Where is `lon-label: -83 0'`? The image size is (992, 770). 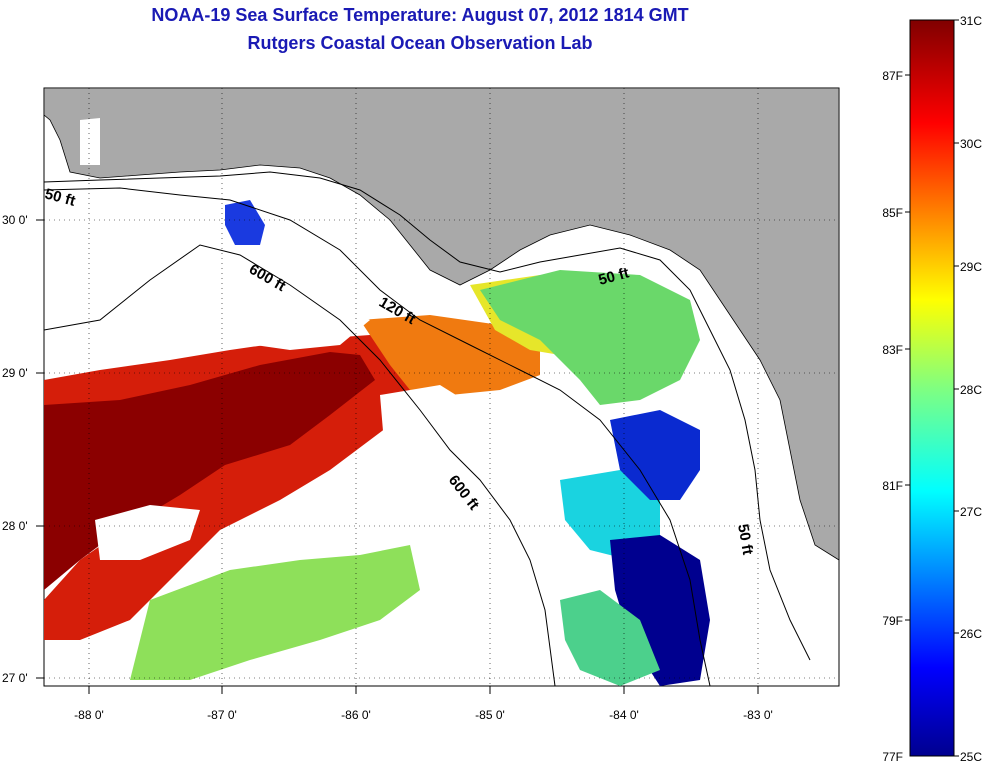
lon-label: -83 0' is located at coordinates (758, 715).